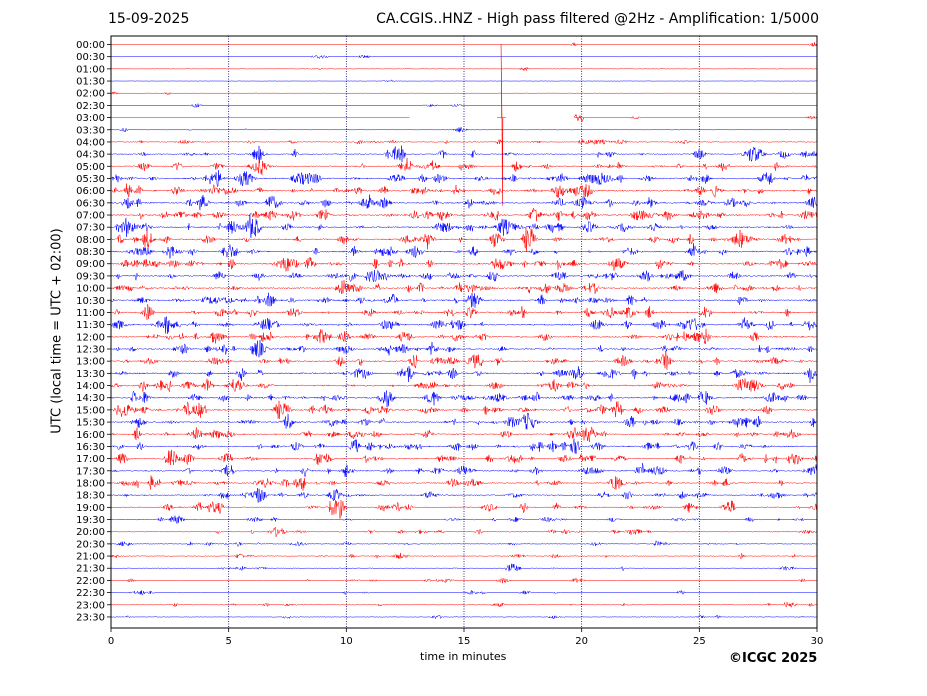  Describe the element at coordinates (90, 435) in the screenshot. I see `y-tick-label: 16:00` at that location.